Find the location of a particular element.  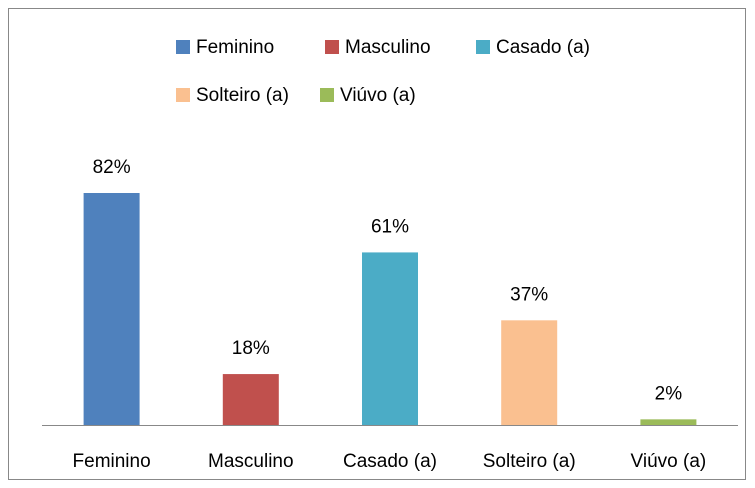

x-tick-label: Viúvo (a) is located at coordinates (669, 461).